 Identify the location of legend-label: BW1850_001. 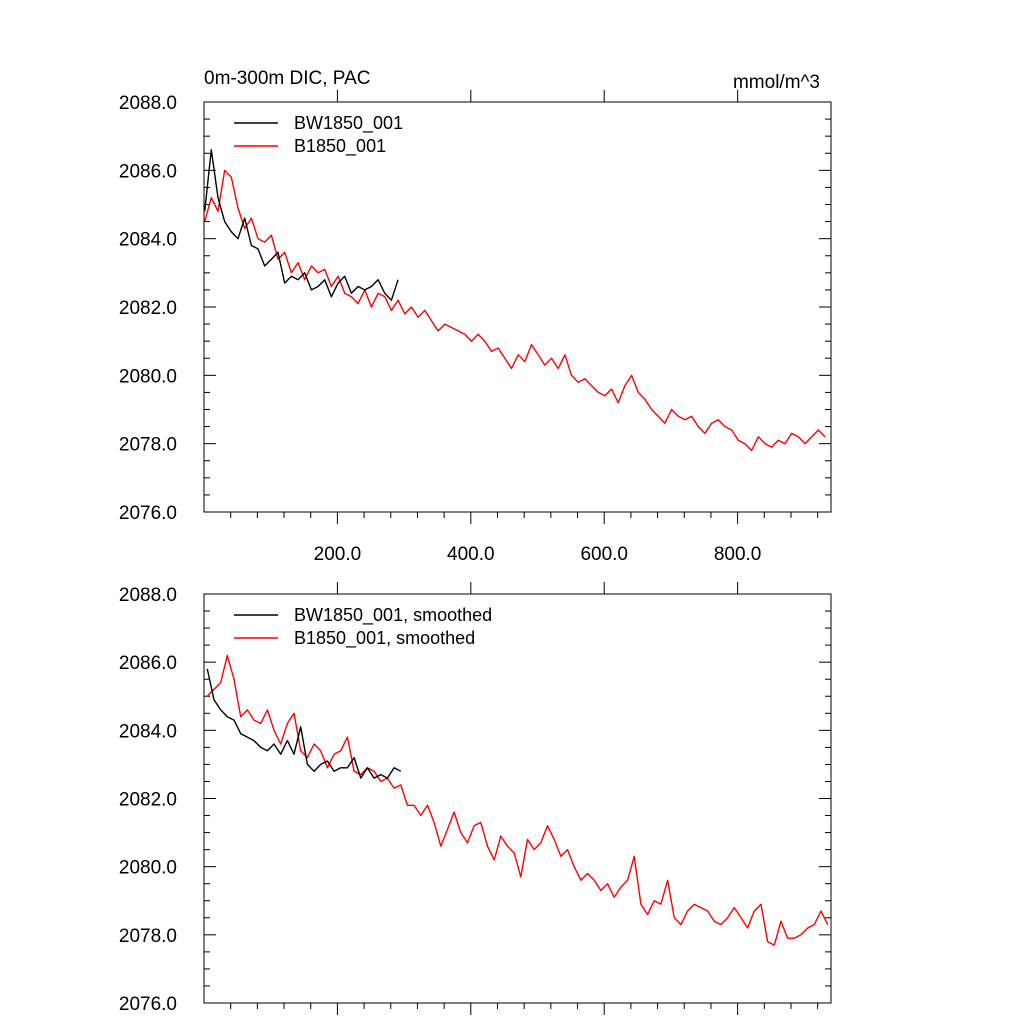
(348, 123).